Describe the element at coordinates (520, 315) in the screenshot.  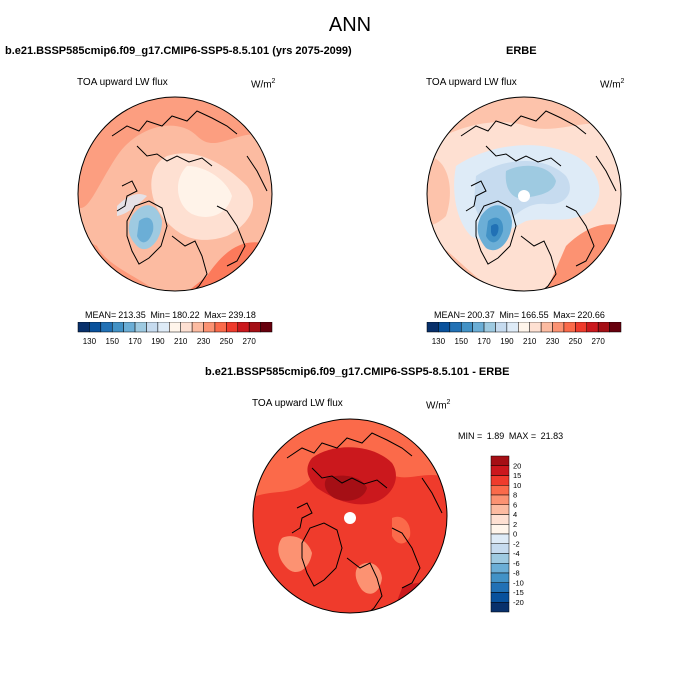
I see `panel-2-stats: MEAN= 200.37 Min= 166.55 Max= 220.66` at that location.